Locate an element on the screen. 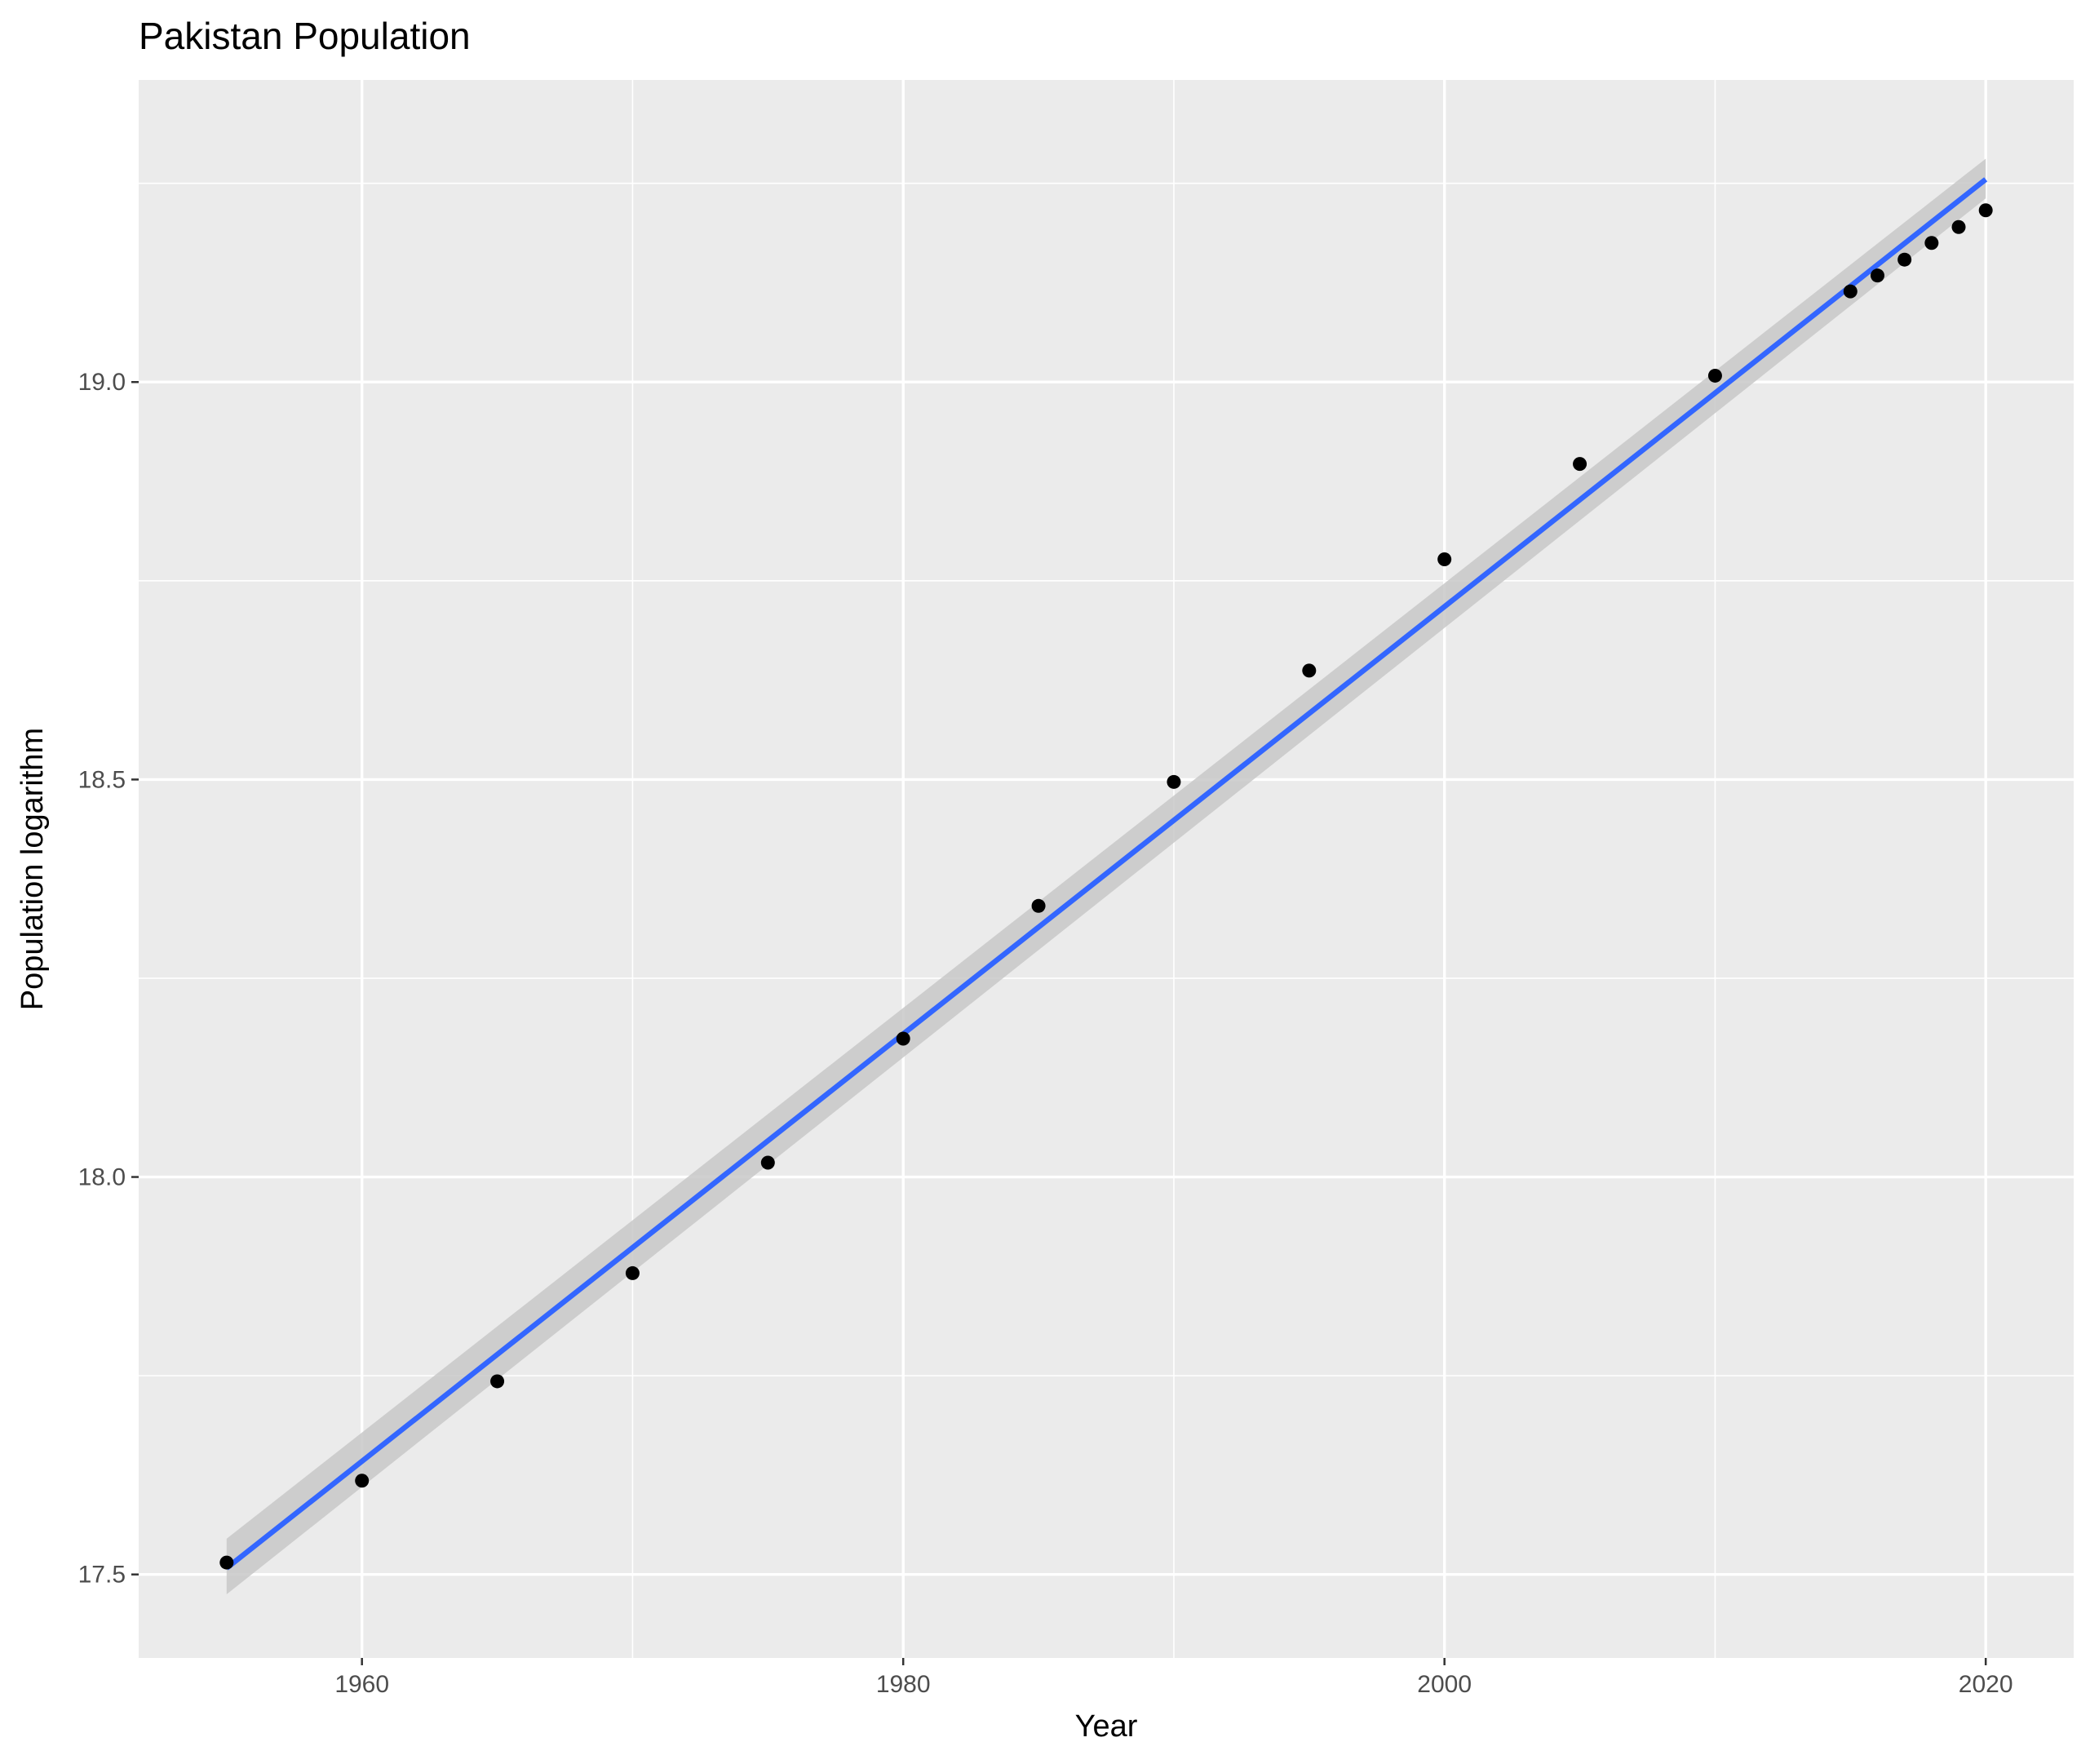  y-tick-label: 19.0 is located at coordinates (102, 382).